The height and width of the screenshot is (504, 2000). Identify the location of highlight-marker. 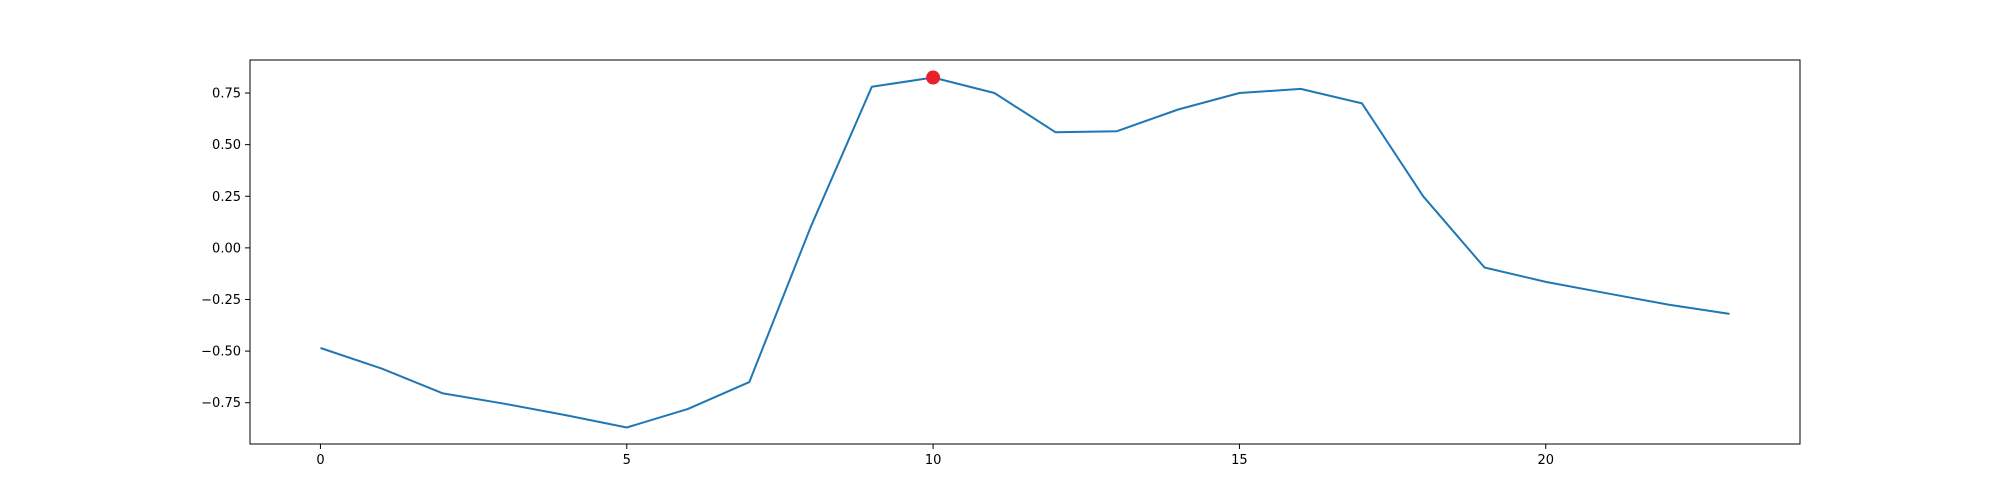
(933, 77).